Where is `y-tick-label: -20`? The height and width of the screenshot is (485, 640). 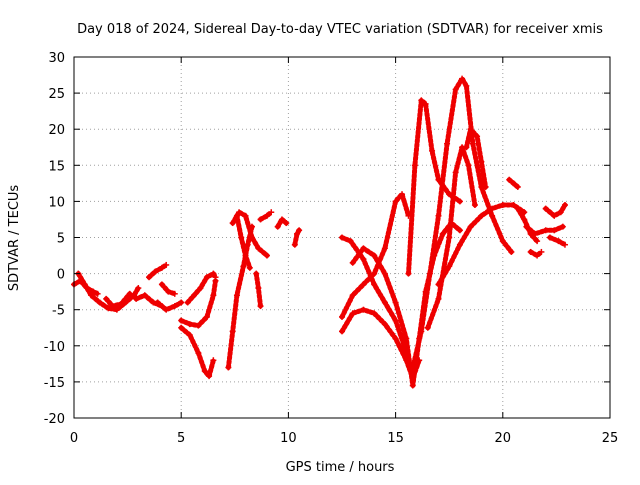 y-tick-label: -20 is located at coordinates (54, 419).